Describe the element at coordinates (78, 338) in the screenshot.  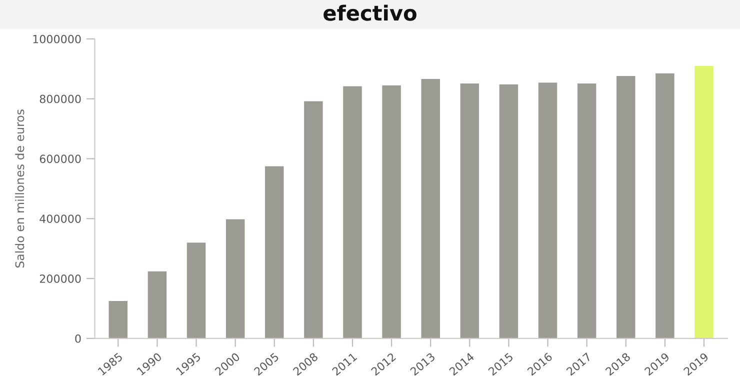
I see `y-tick-label: 0` at that location.